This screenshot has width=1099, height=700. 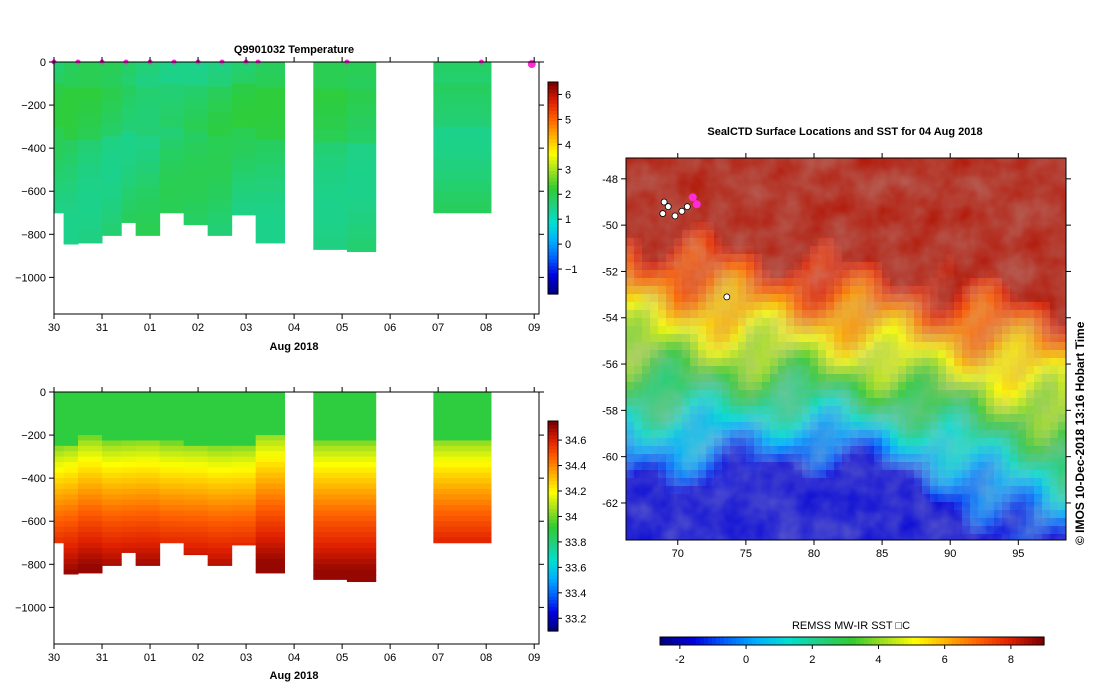 I want to click on y-tick-label: −400, so click(x=33, y=479).